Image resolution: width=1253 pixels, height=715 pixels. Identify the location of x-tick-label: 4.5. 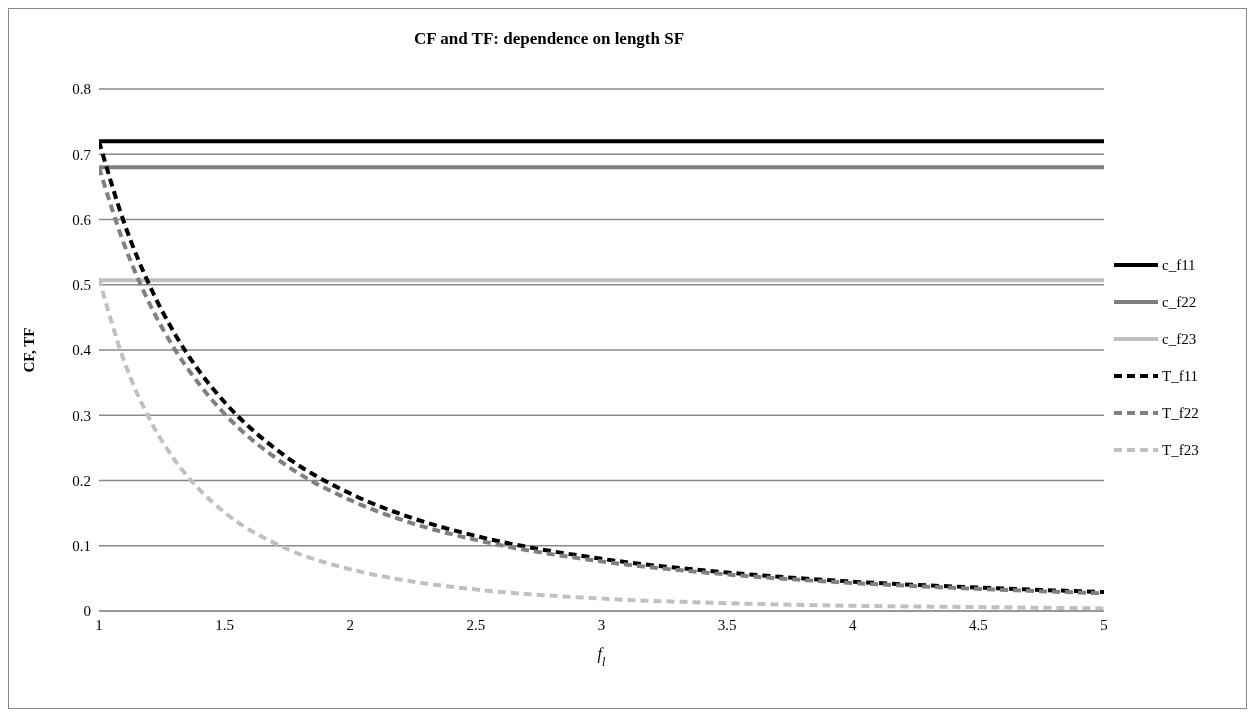
(978, 624).